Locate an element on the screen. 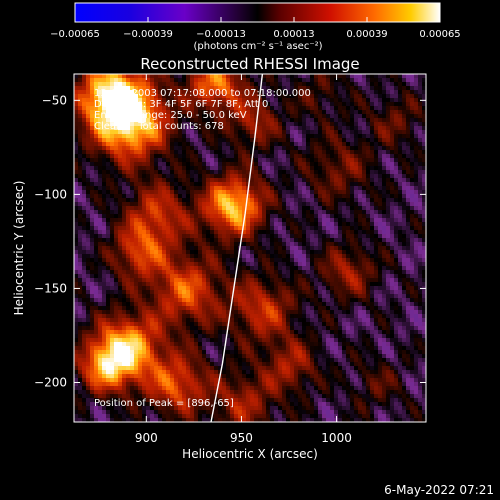  colorbar-tick-label: 0.00065 is located at coordinates (439, 34).